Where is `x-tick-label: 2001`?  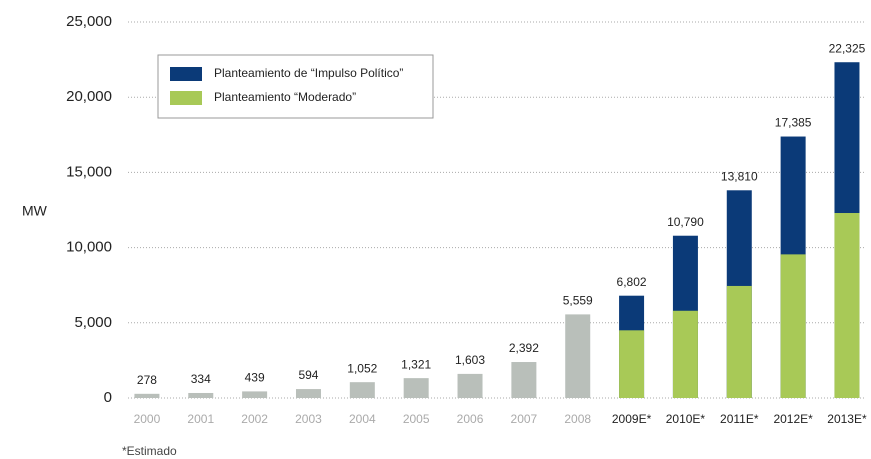 x-tick-label: 2001 is located at coordinates (200, 419).